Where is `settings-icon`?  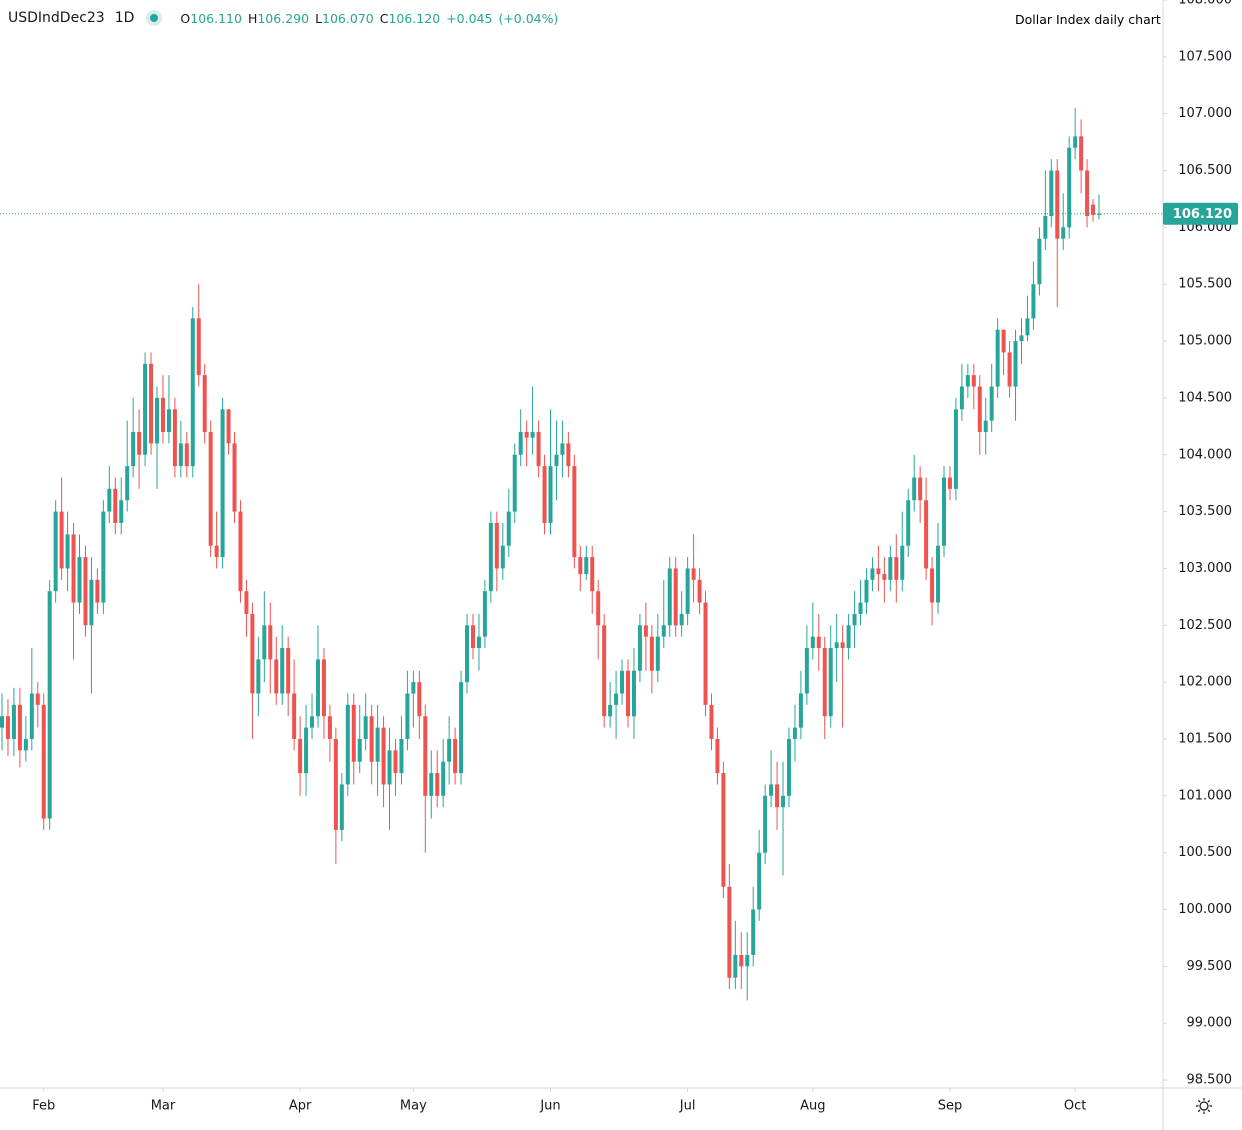 settings-icon is located at coordinates (1204, 1106).